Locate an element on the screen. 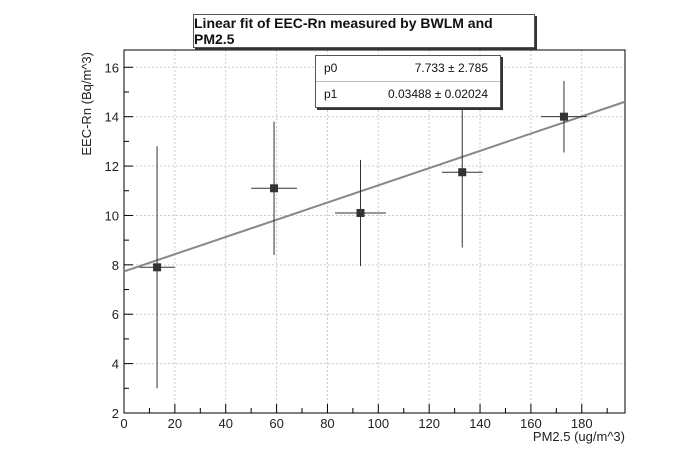  x-tick-label: 60 is located at coordinates (276, 423).